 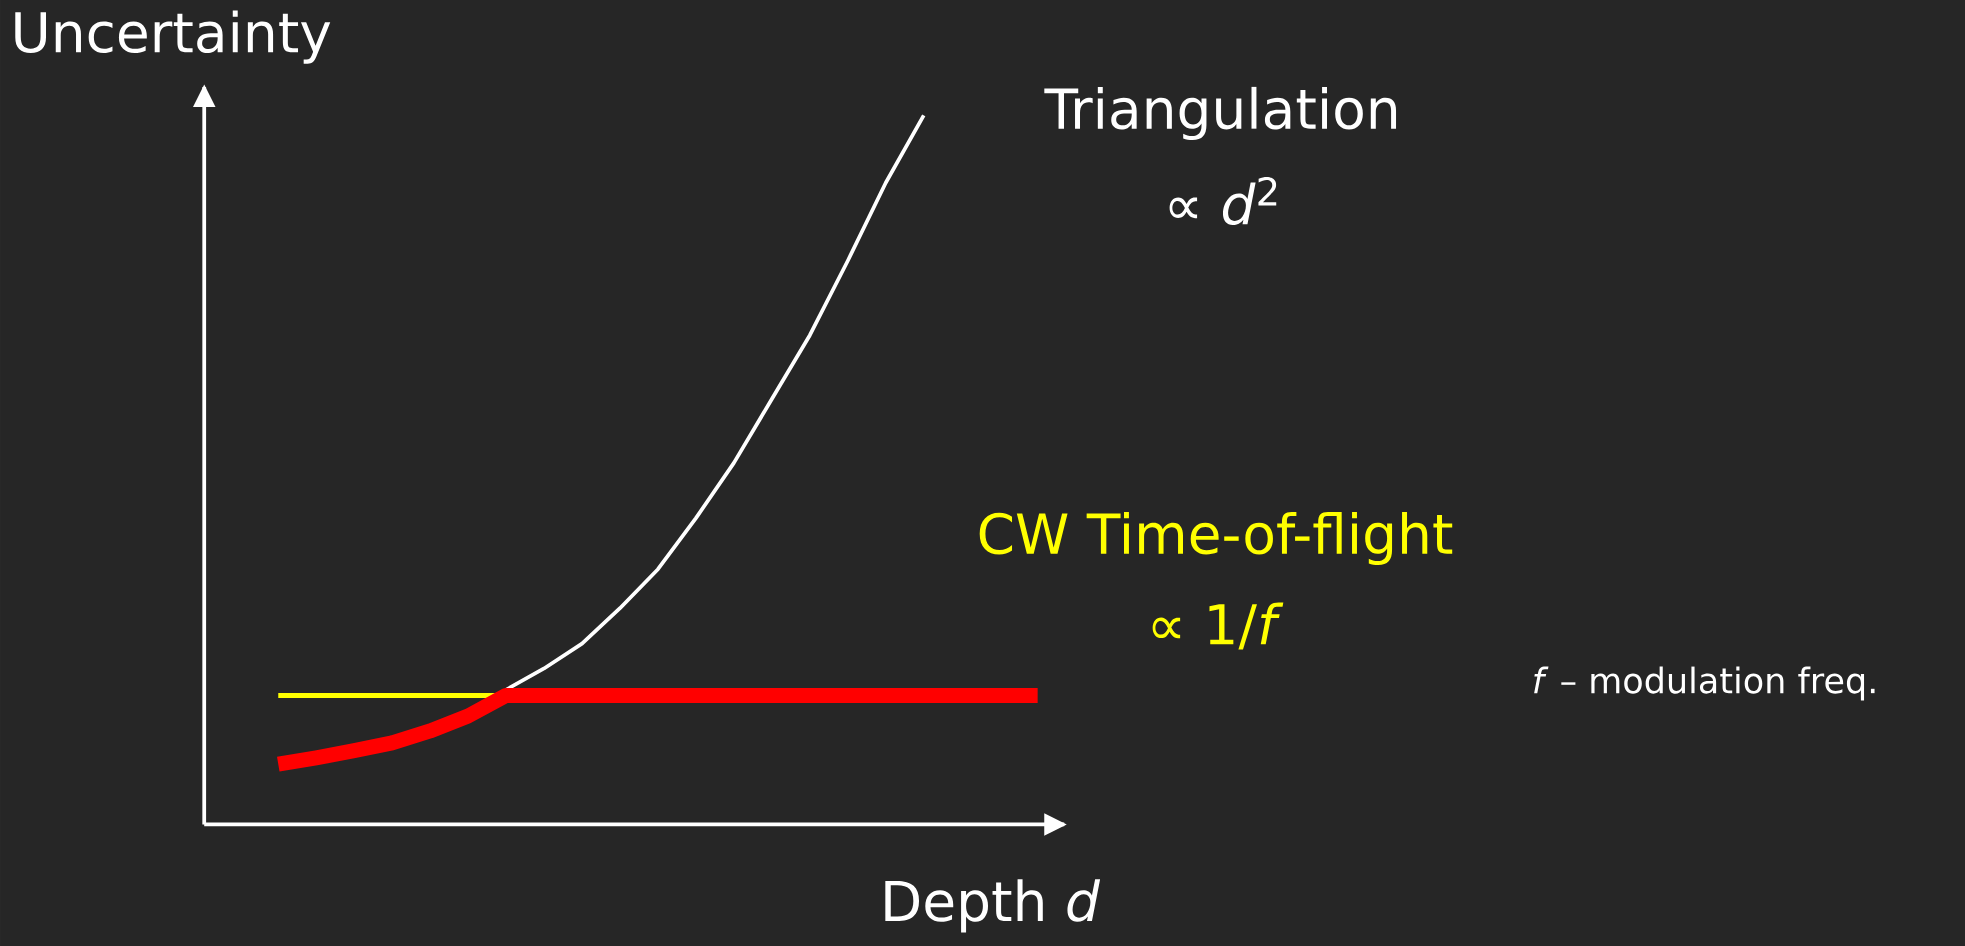 What do you see at coordinates (173, 37) in the screenshot?
I see `y-axis-title: Uncertainty` at bounding box center [173, 37].